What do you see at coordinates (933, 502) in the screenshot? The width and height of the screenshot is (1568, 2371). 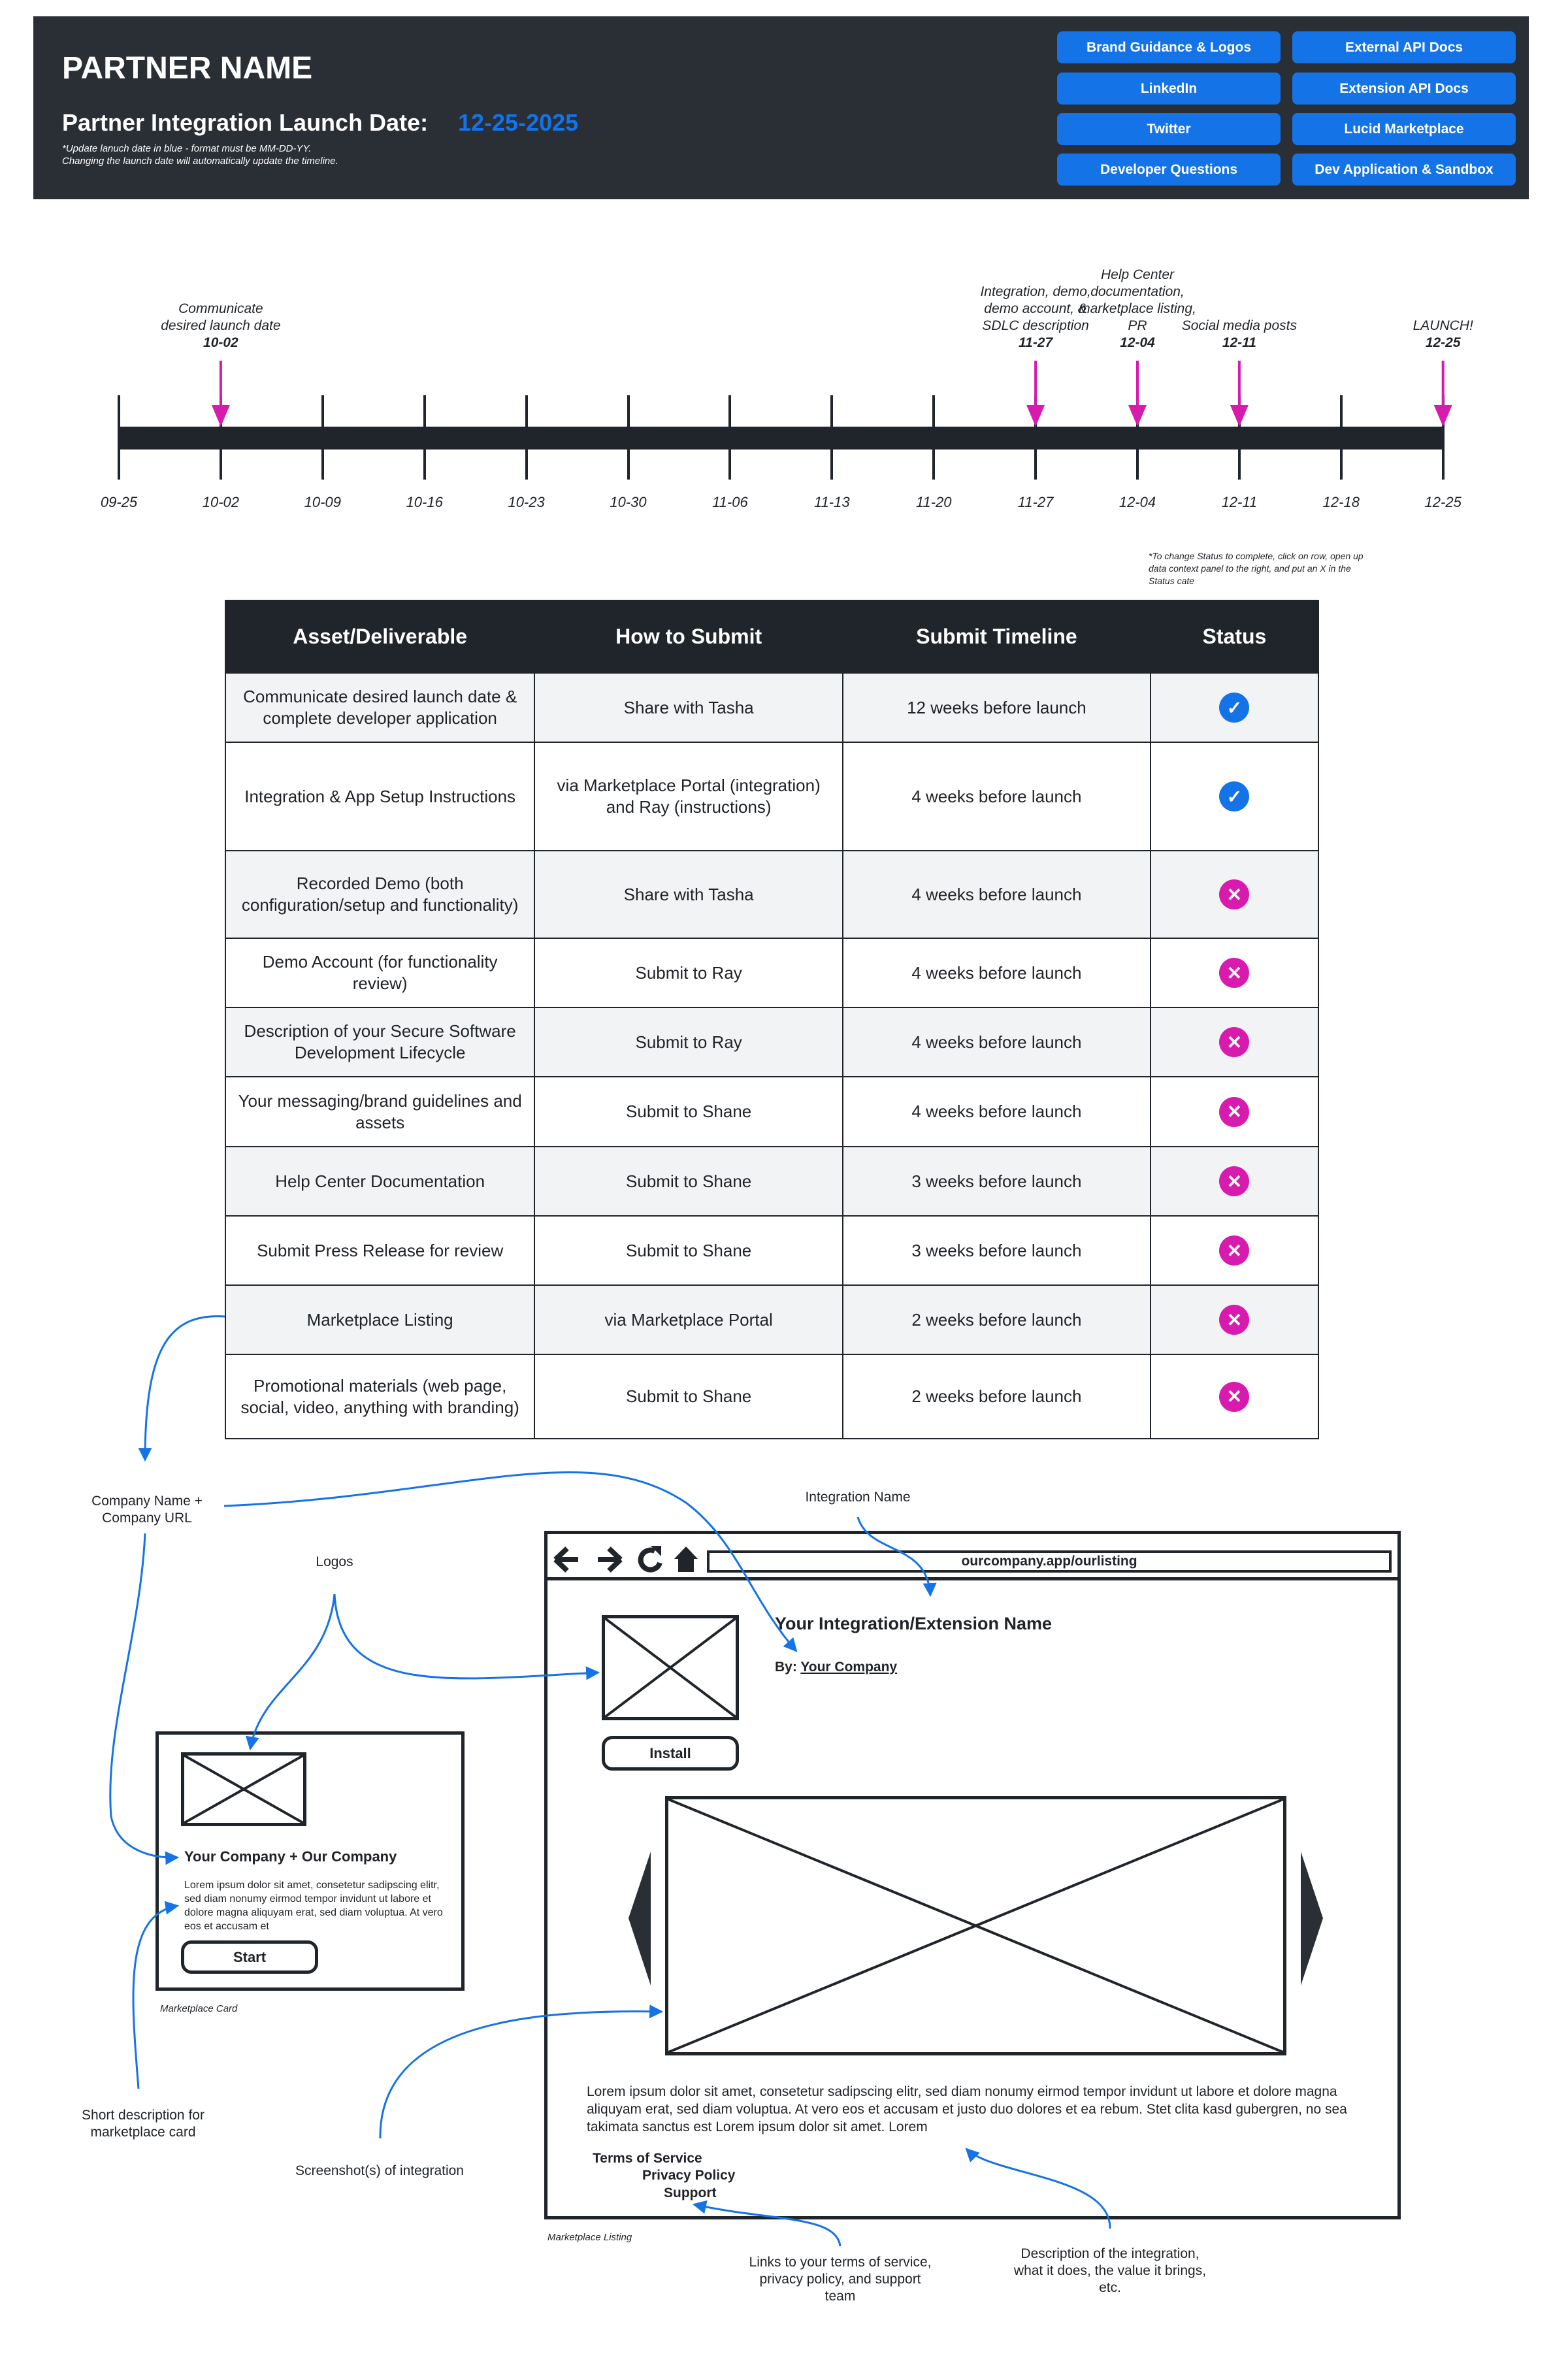 I see `timeline-tick-label: 11-20` at bounding box center [933, 502].